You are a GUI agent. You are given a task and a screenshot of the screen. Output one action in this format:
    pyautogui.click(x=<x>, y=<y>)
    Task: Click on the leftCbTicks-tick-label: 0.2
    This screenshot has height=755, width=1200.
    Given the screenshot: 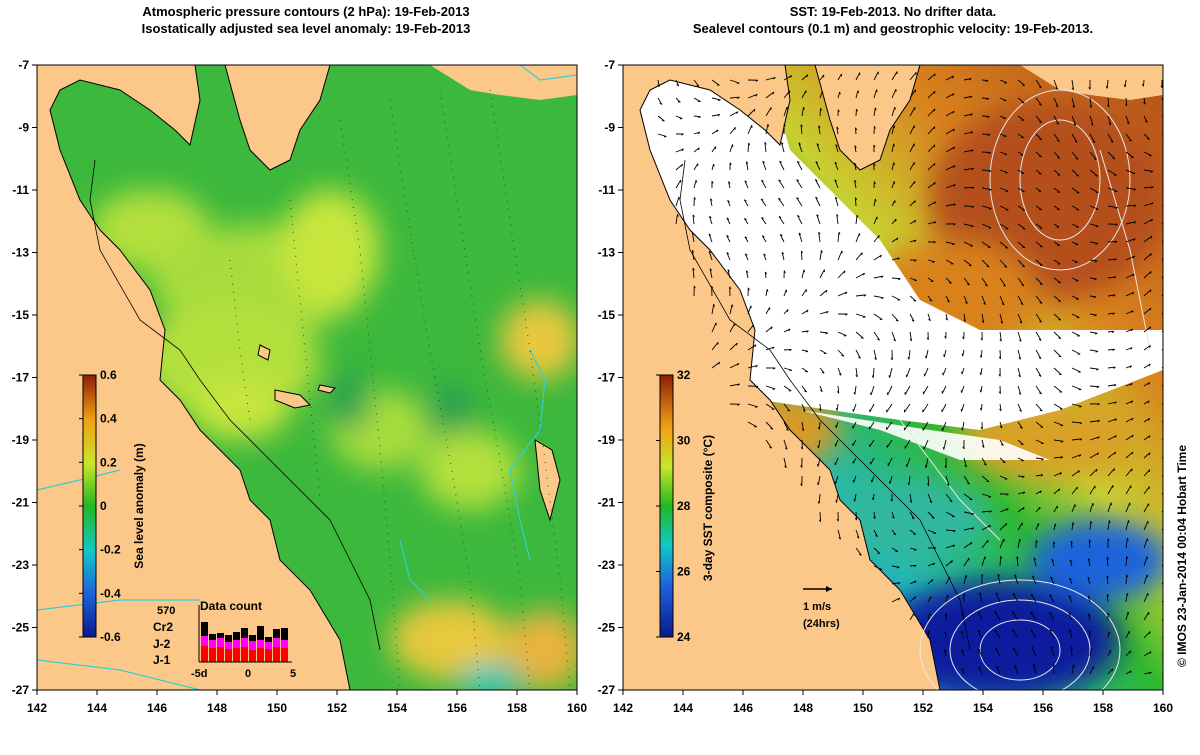 What is the action you would take?
    pyautogui.click(x=108, y=462)
    